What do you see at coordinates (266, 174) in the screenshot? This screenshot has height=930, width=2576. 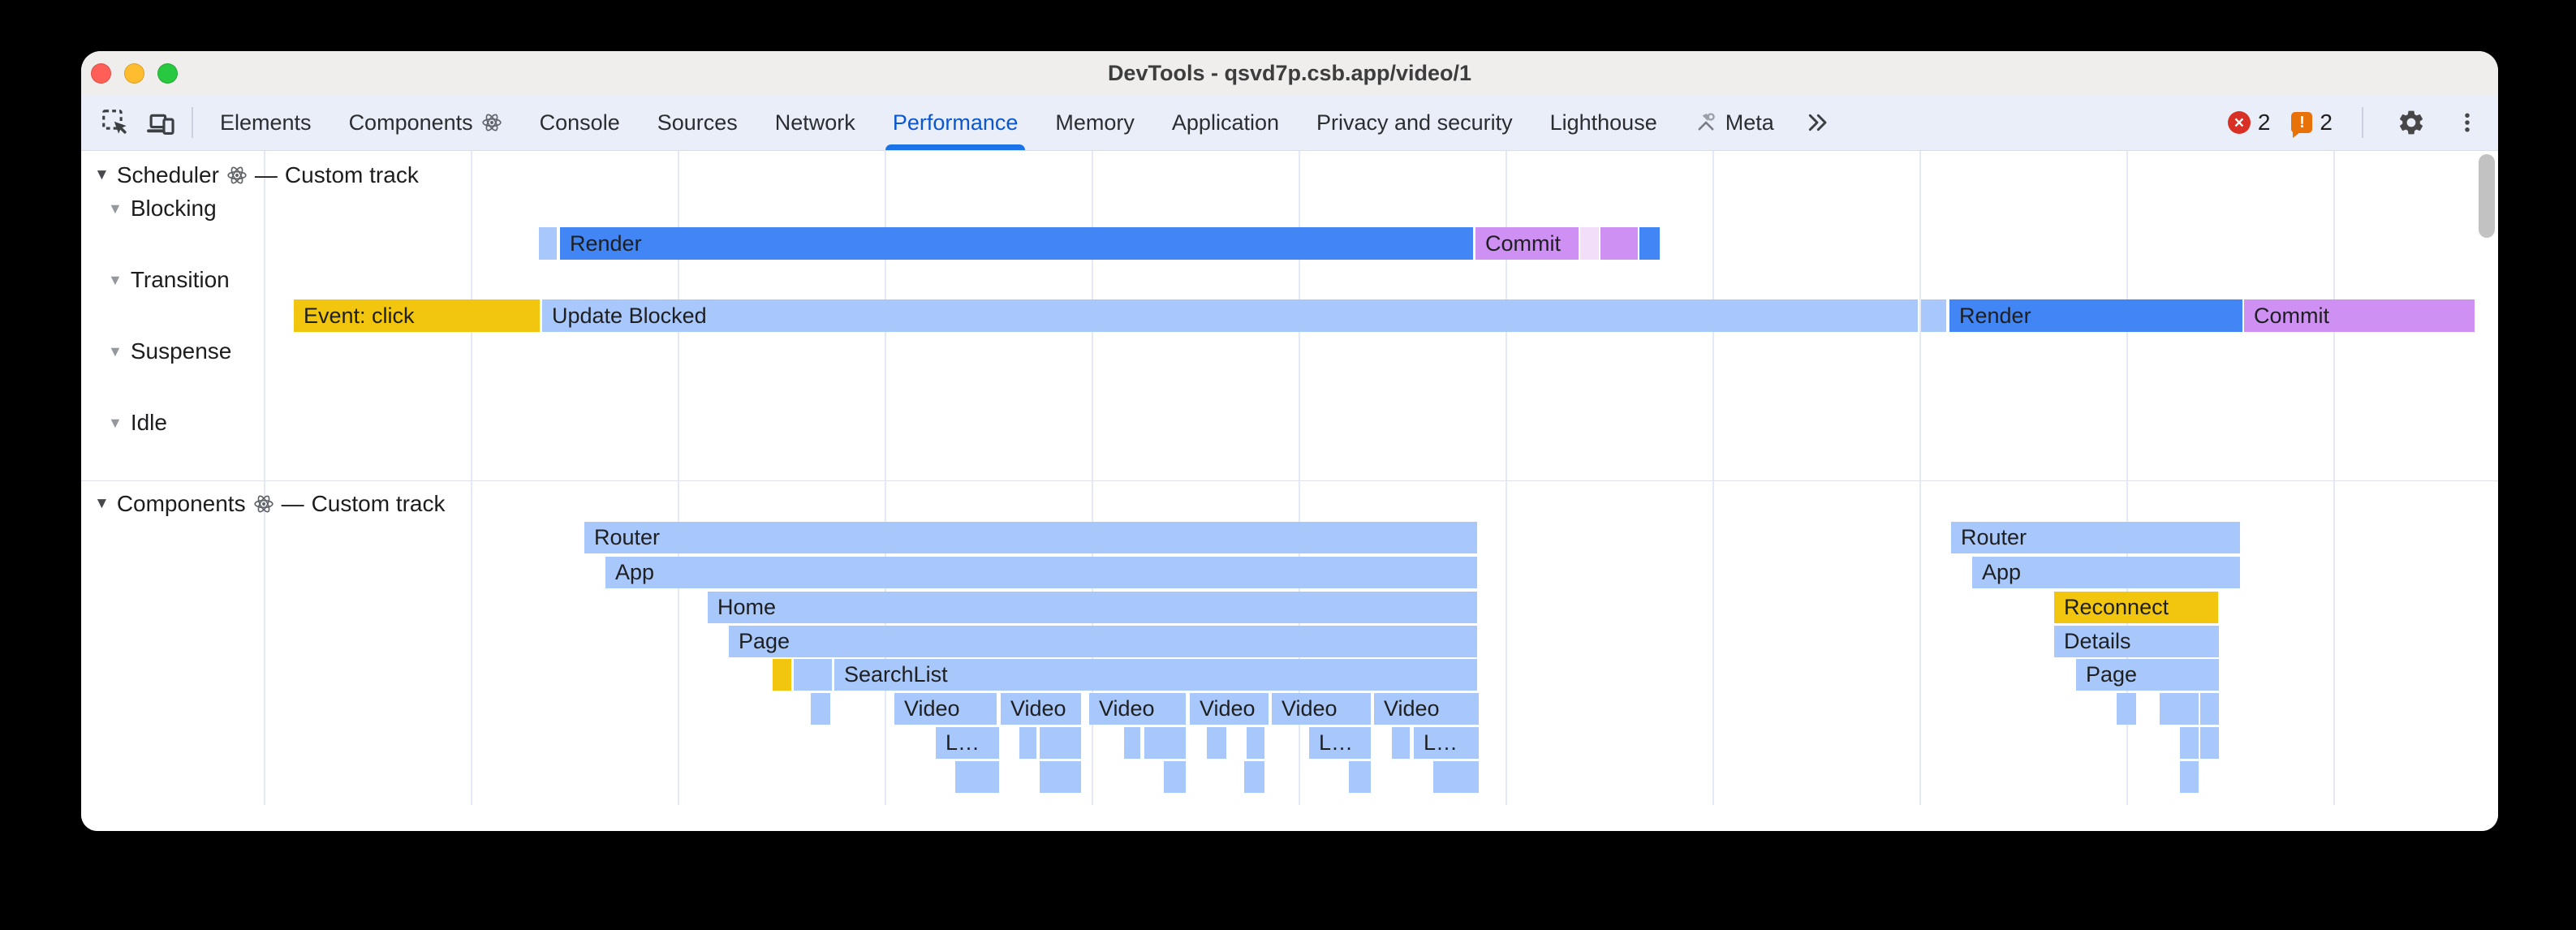 I see `track-dash: —` at bounding box center [266, 174].